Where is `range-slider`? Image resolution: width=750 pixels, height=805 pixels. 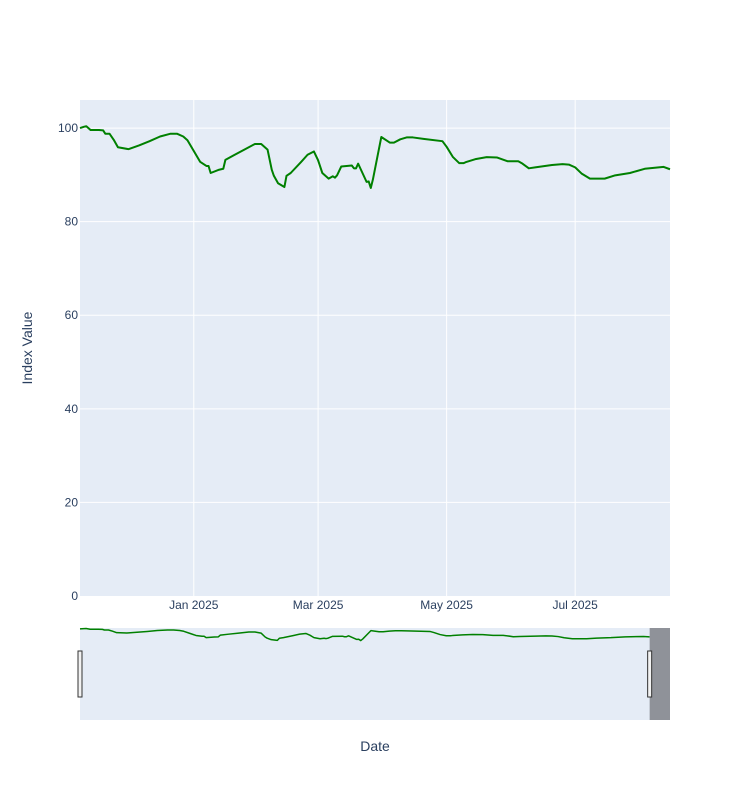 range-slider is located at coordinates (373, 673).